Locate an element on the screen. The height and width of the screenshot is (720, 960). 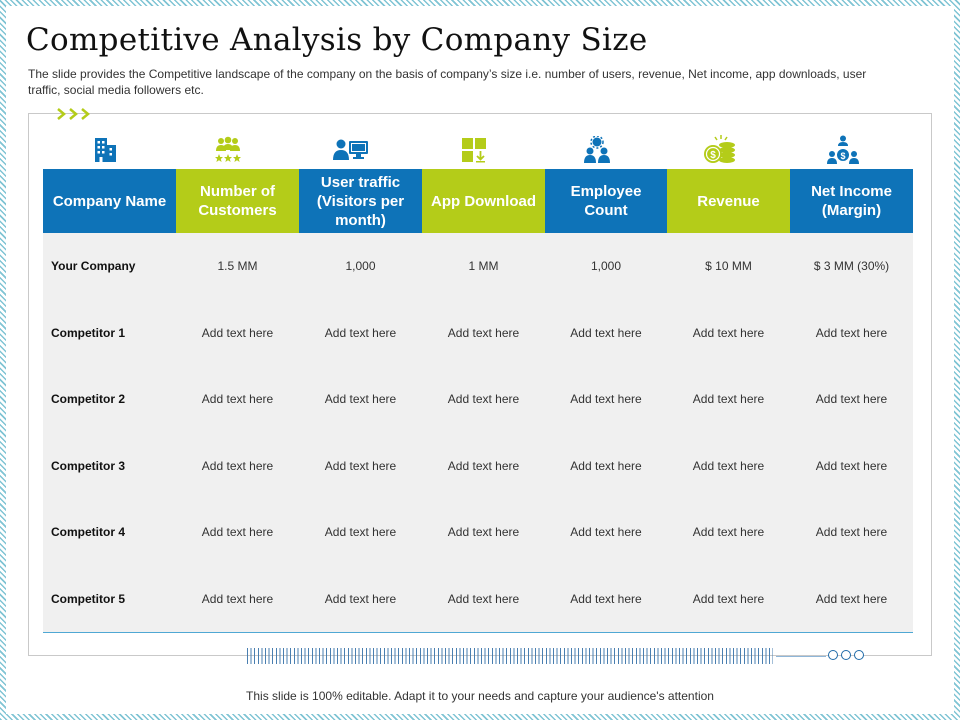
net-income-people-icon: $ is located at coordinates (842, 150).